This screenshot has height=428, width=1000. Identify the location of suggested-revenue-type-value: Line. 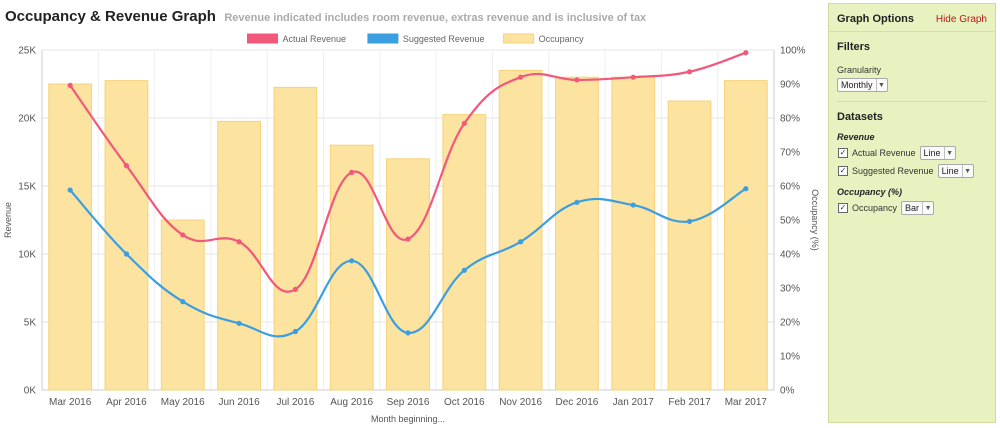
(950, 171).